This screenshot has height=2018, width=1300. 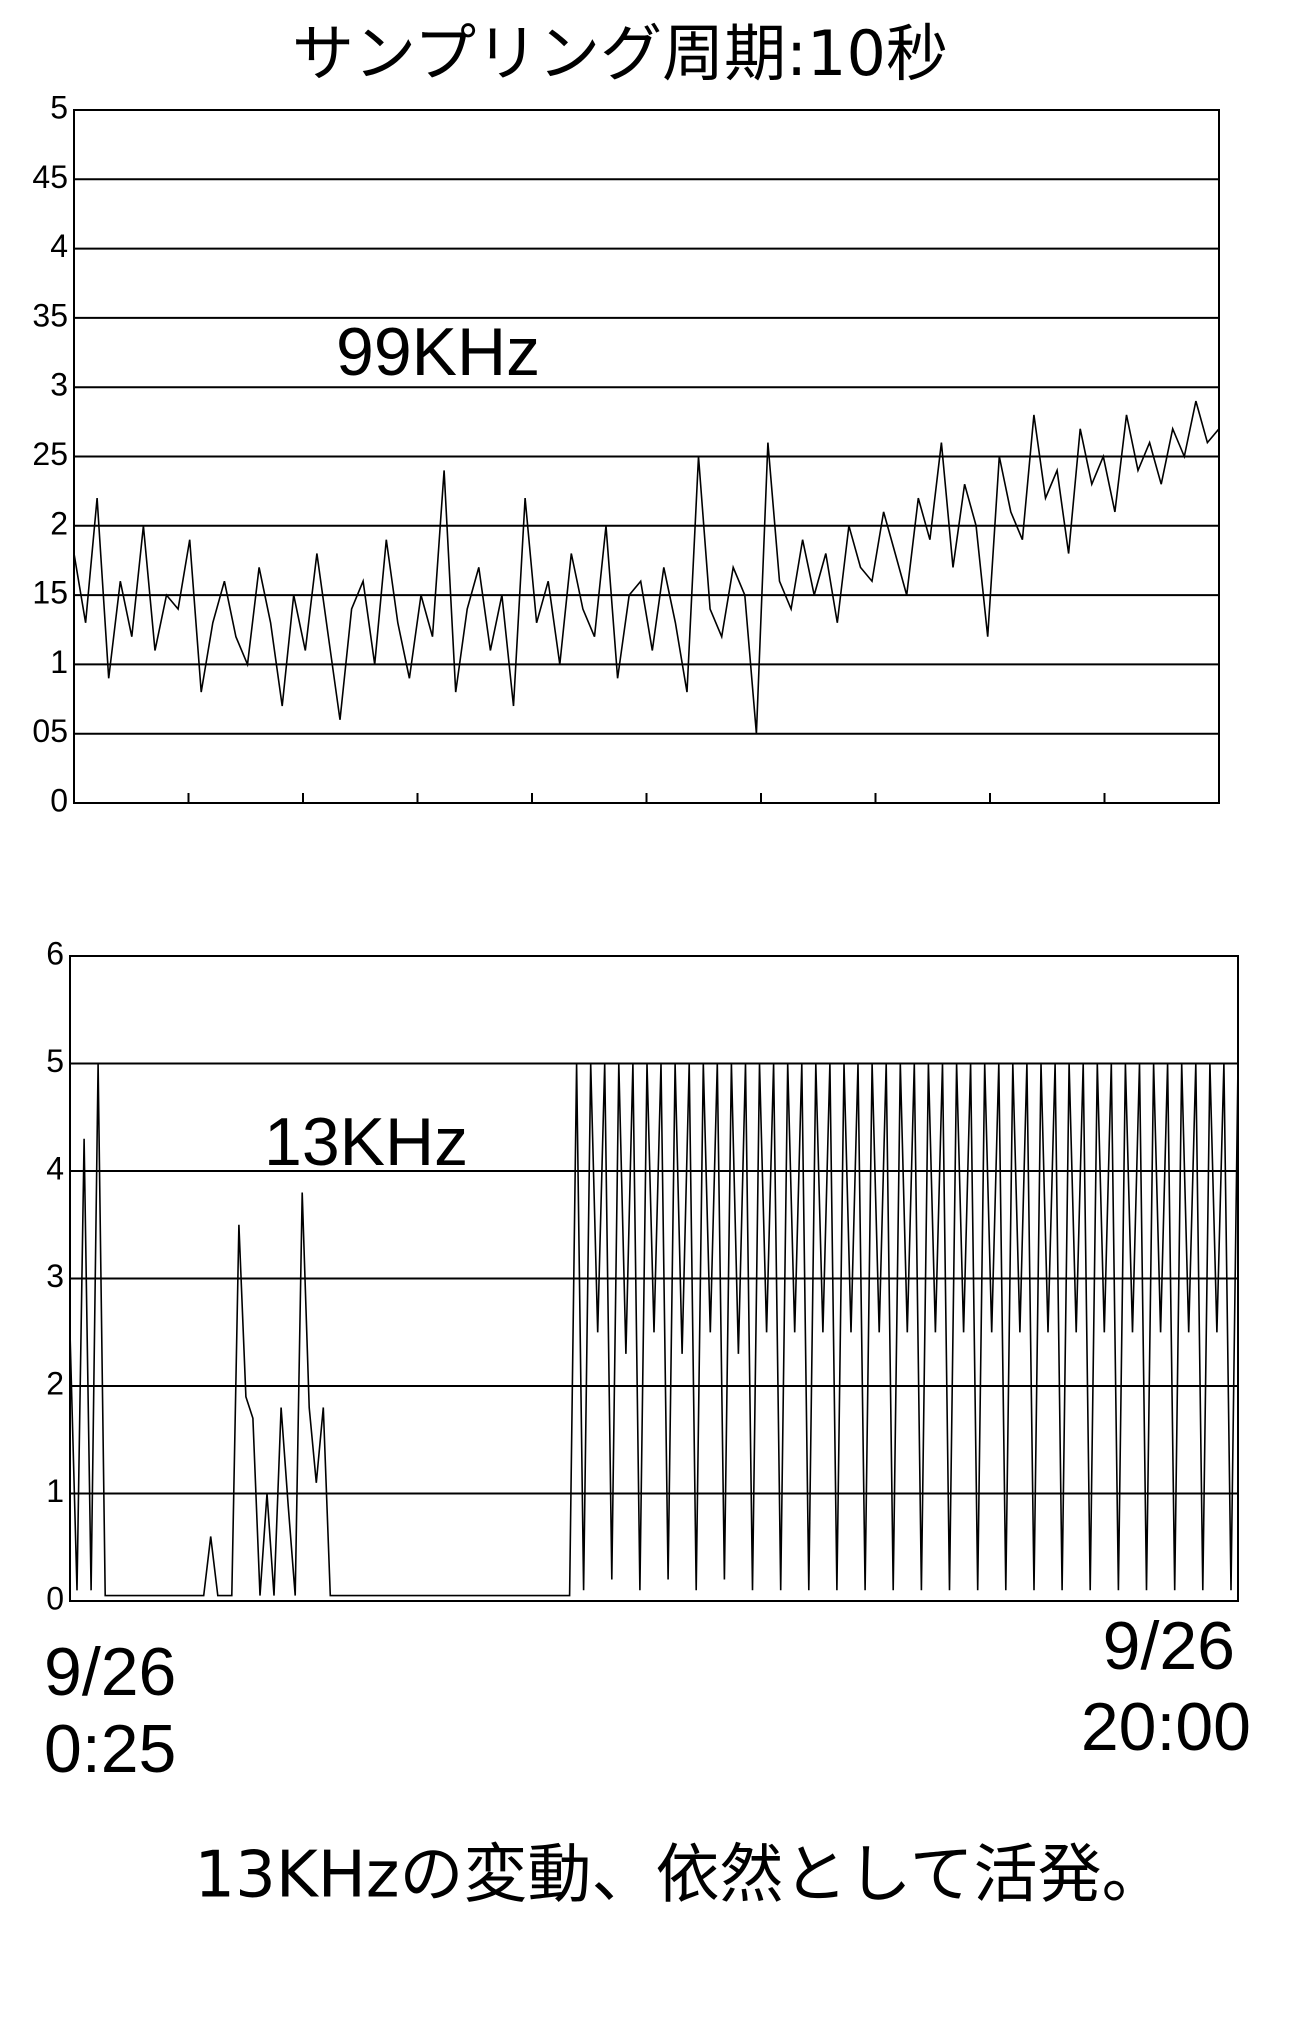 What do you see at coordinates (620, 53) in the screenshot?
I see `chart-title: サンプリング周期:10秒` at bounding box center [620, 53].